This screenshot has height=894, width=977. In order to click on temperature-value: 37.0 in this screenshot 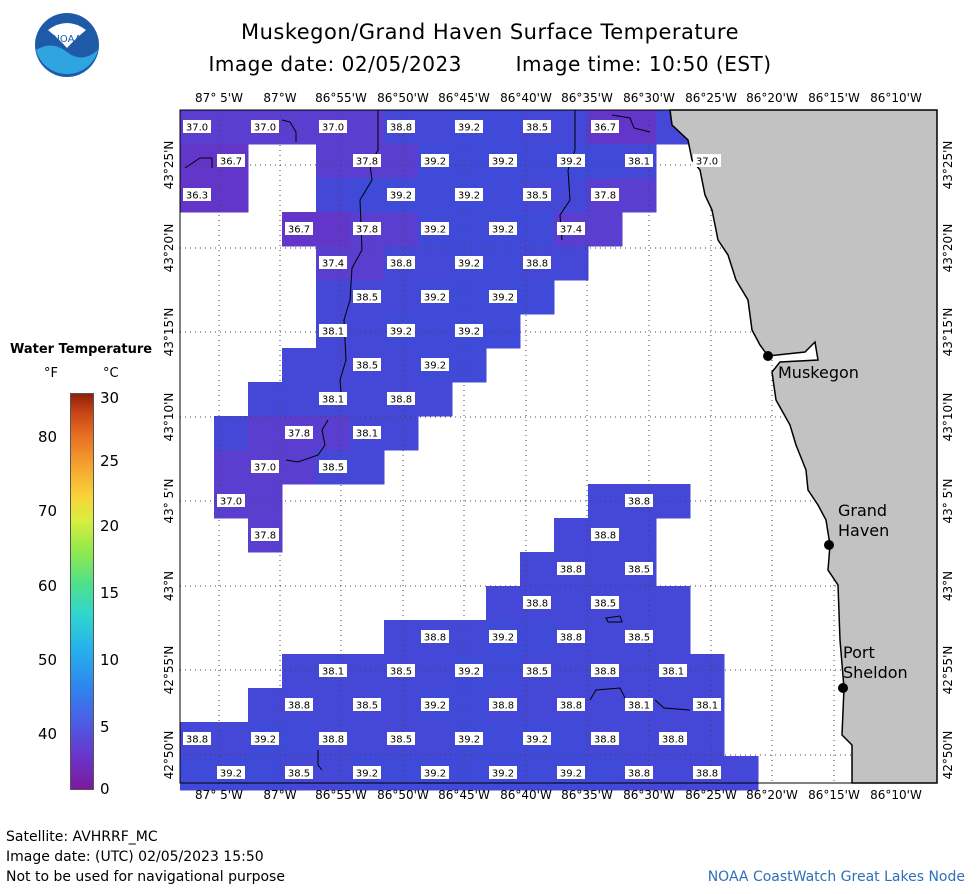, I will do `click(265, 468)`.